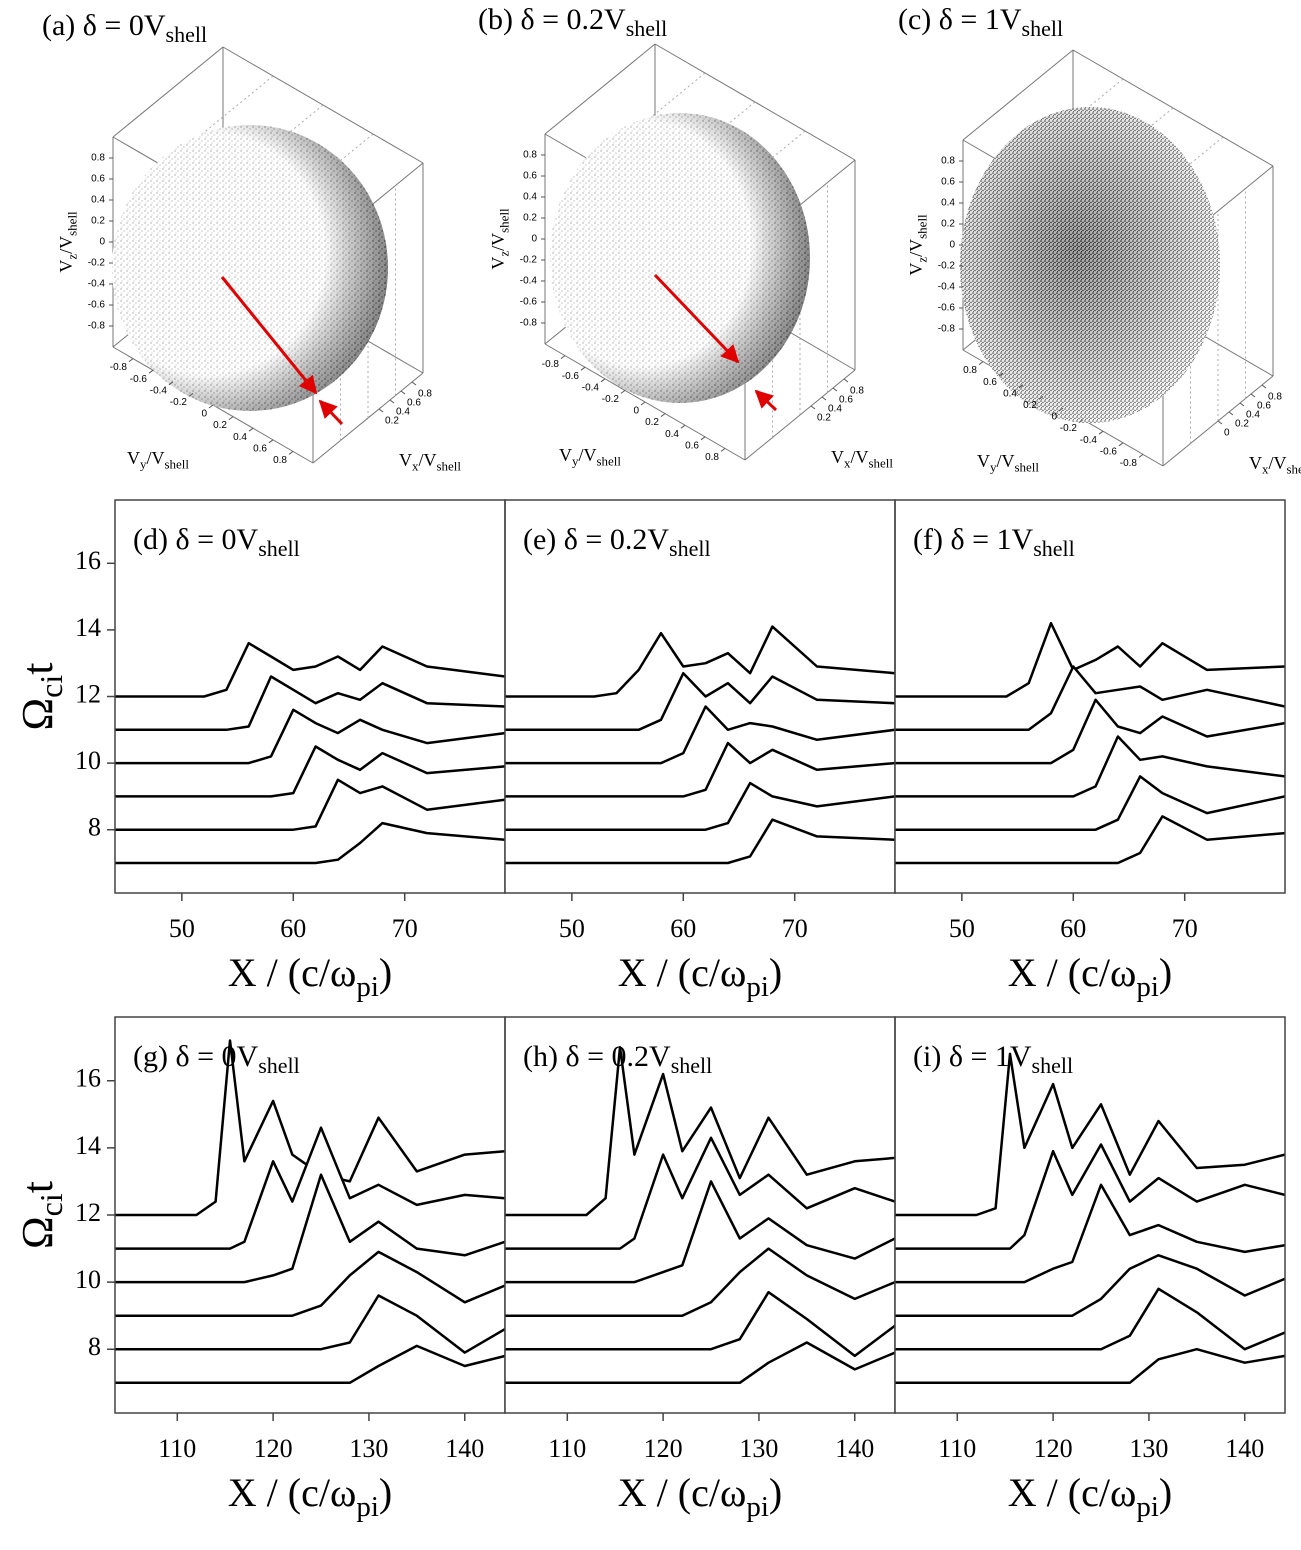 The width and height of the screenshot is (1301, 1550). I want to click on panel-title: (b) δ = 0.2Vshell, so click(572, 22).